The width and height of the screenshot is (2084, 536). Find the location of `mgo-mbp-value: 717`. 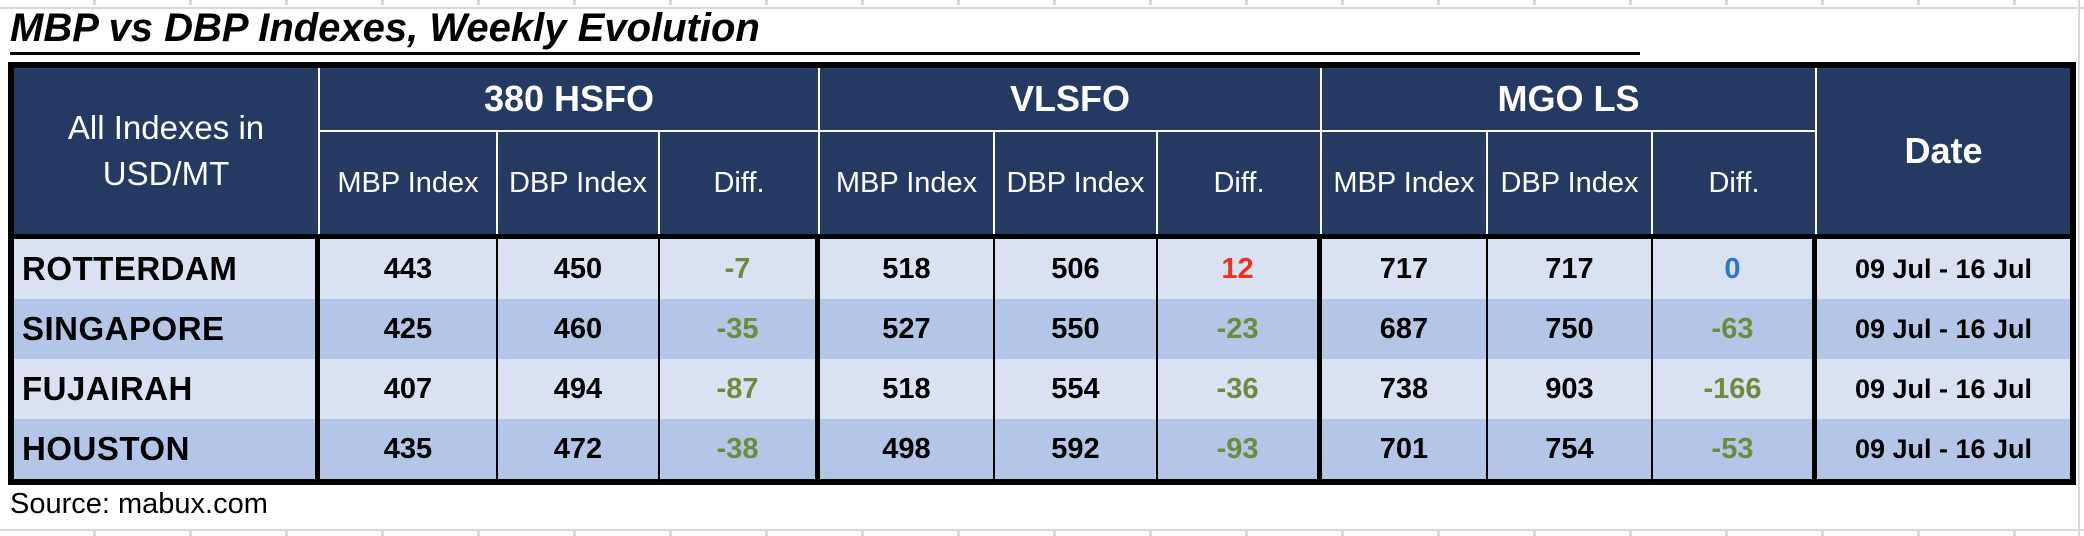

mgo-mbp-value: 717 is located at coordinates (1405, 269).